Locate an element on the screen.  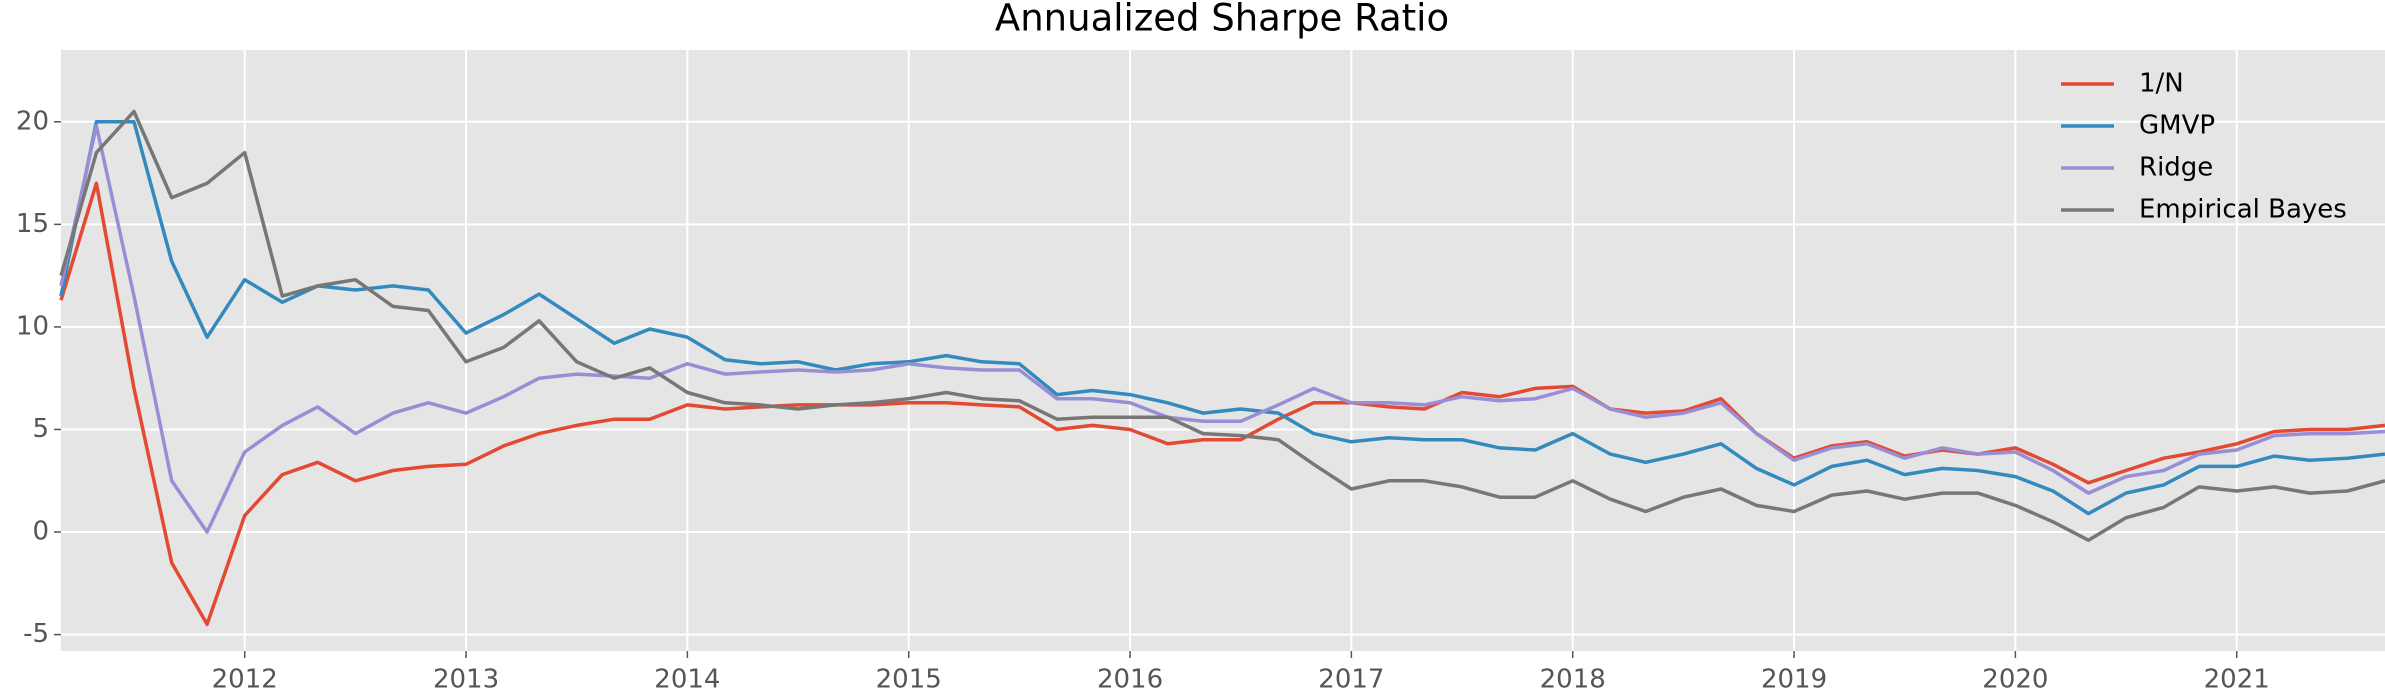
x-tick-label: 2017 is located at coordinates (1351, 680).